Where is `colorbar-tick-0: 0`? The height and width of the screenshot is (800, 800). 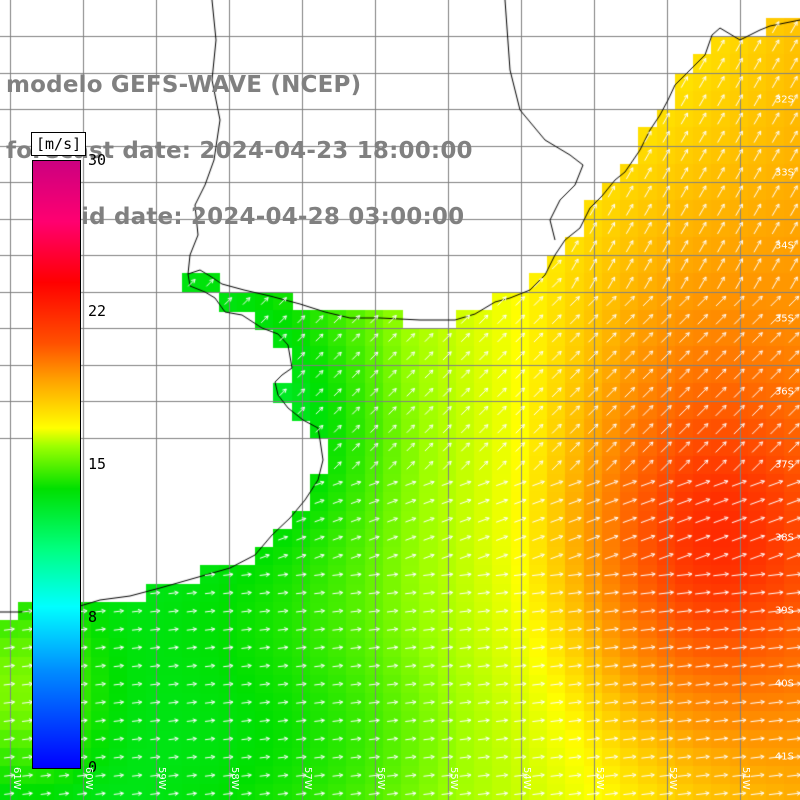 colorbar-tick-0: 0 is located at coordinates (93, 767).